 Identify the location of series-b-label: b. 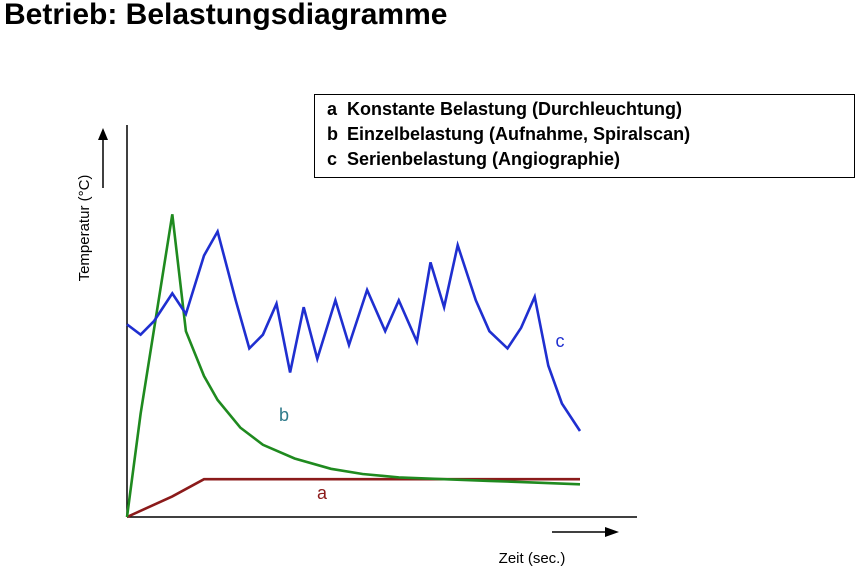
(284, 415).